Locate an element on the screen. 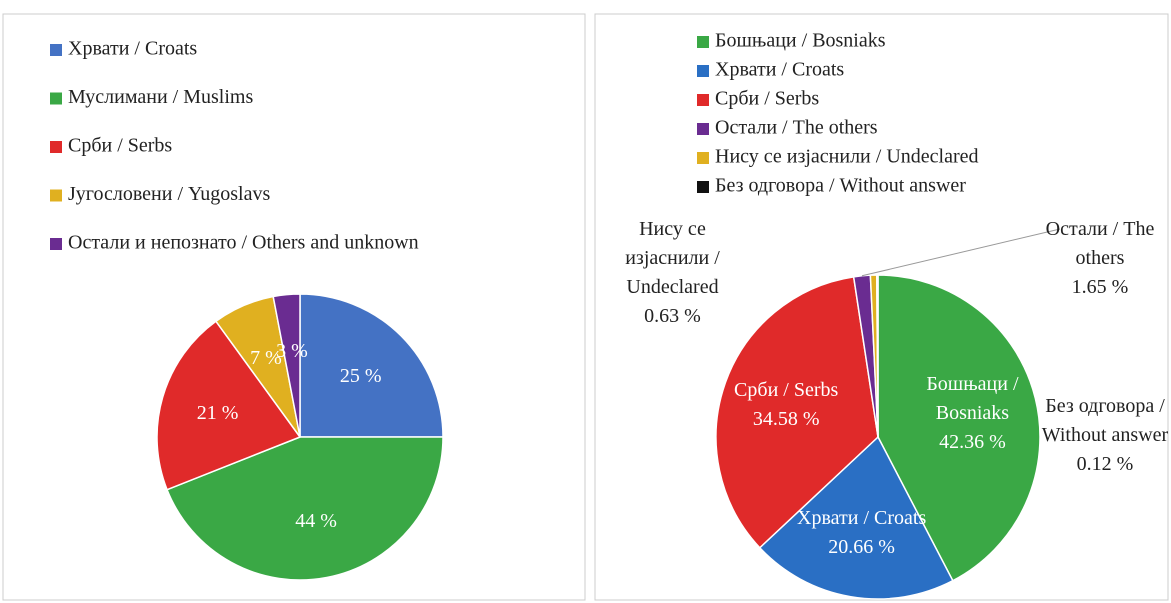 This screenshot has width=1171, height=603. label-part: 21 % is located at coordinates (217, 412).